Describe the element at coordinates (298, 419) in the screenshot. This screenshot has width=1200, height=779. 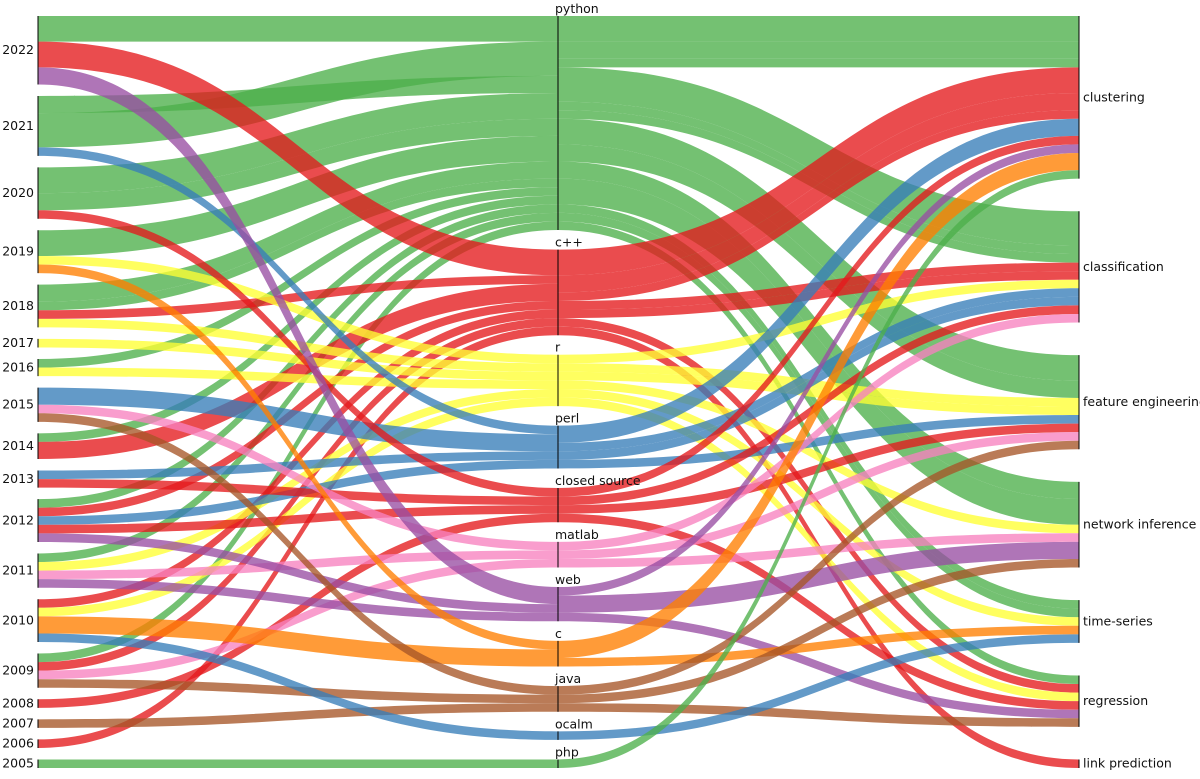
I see `flow-2015-perl` at that location.